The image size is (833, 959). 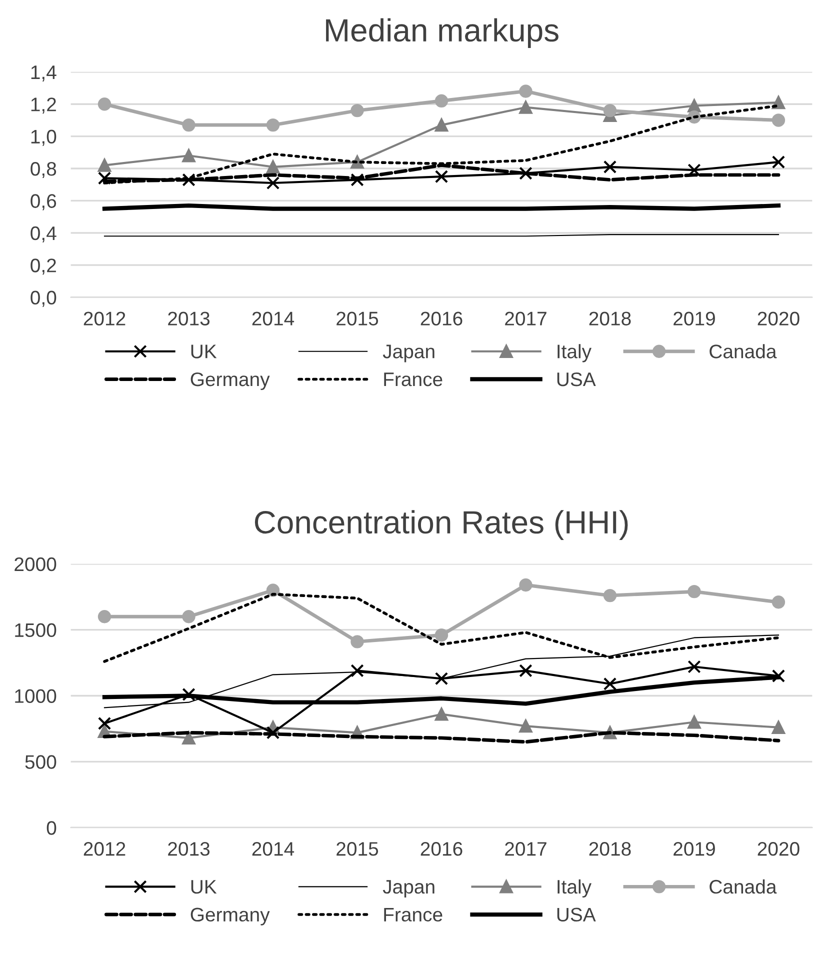 What do you see at coordinates (43, 138) in the screenshot?
I see `y-tick-label: 1,0` at bounding box center [43, 138].